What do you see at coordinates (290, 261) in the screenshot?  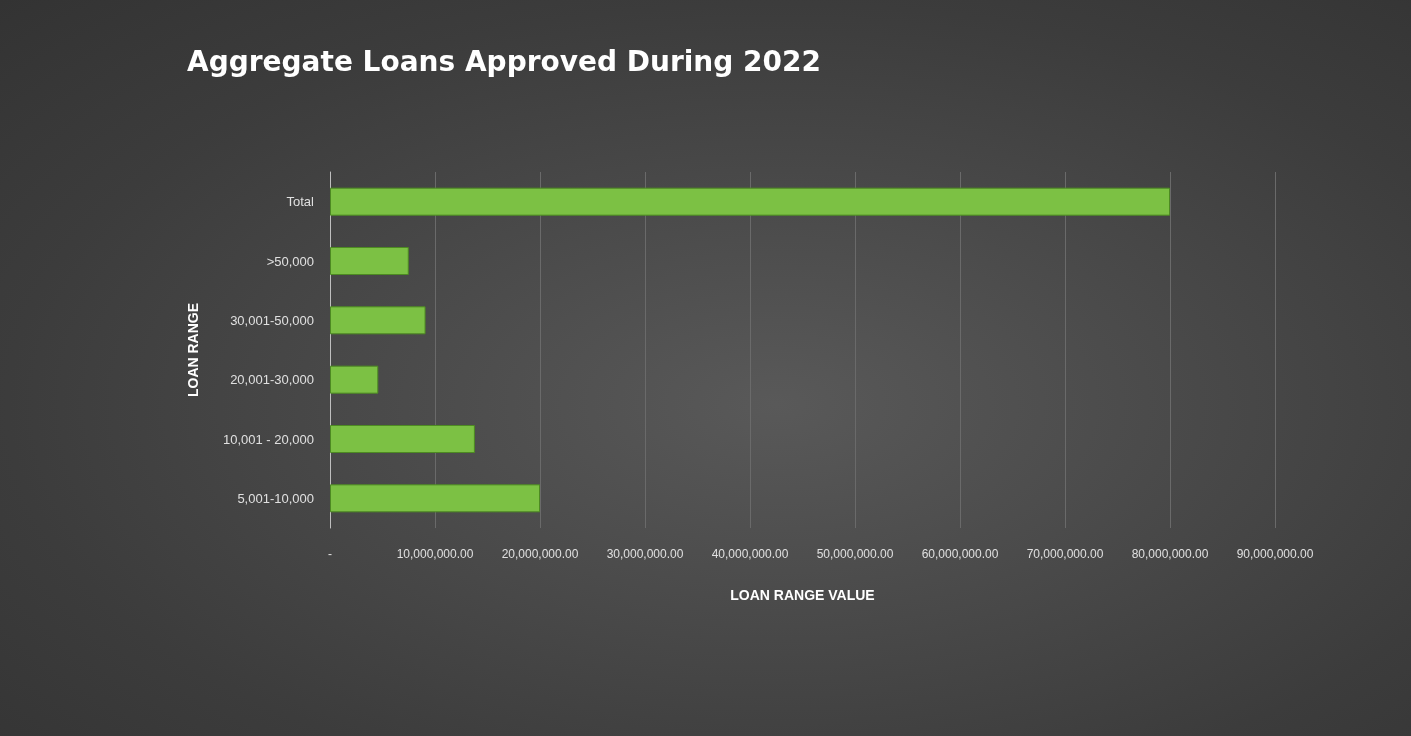 I see `y-tick-label: >50,000` at bounding box center [290, 261].